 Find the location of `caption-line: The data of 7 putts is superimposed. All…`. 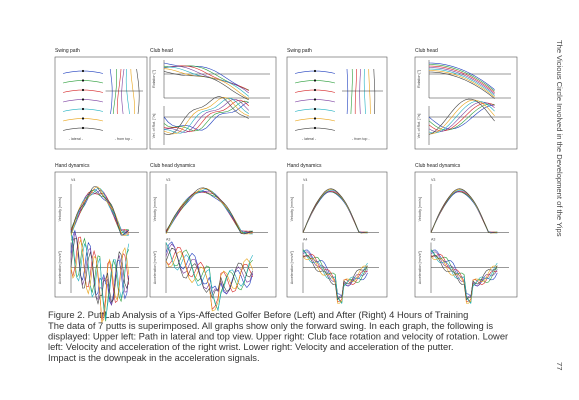

caption-line: The data of 7 putts is superimposed. All… is located at coordinates (270, 325).